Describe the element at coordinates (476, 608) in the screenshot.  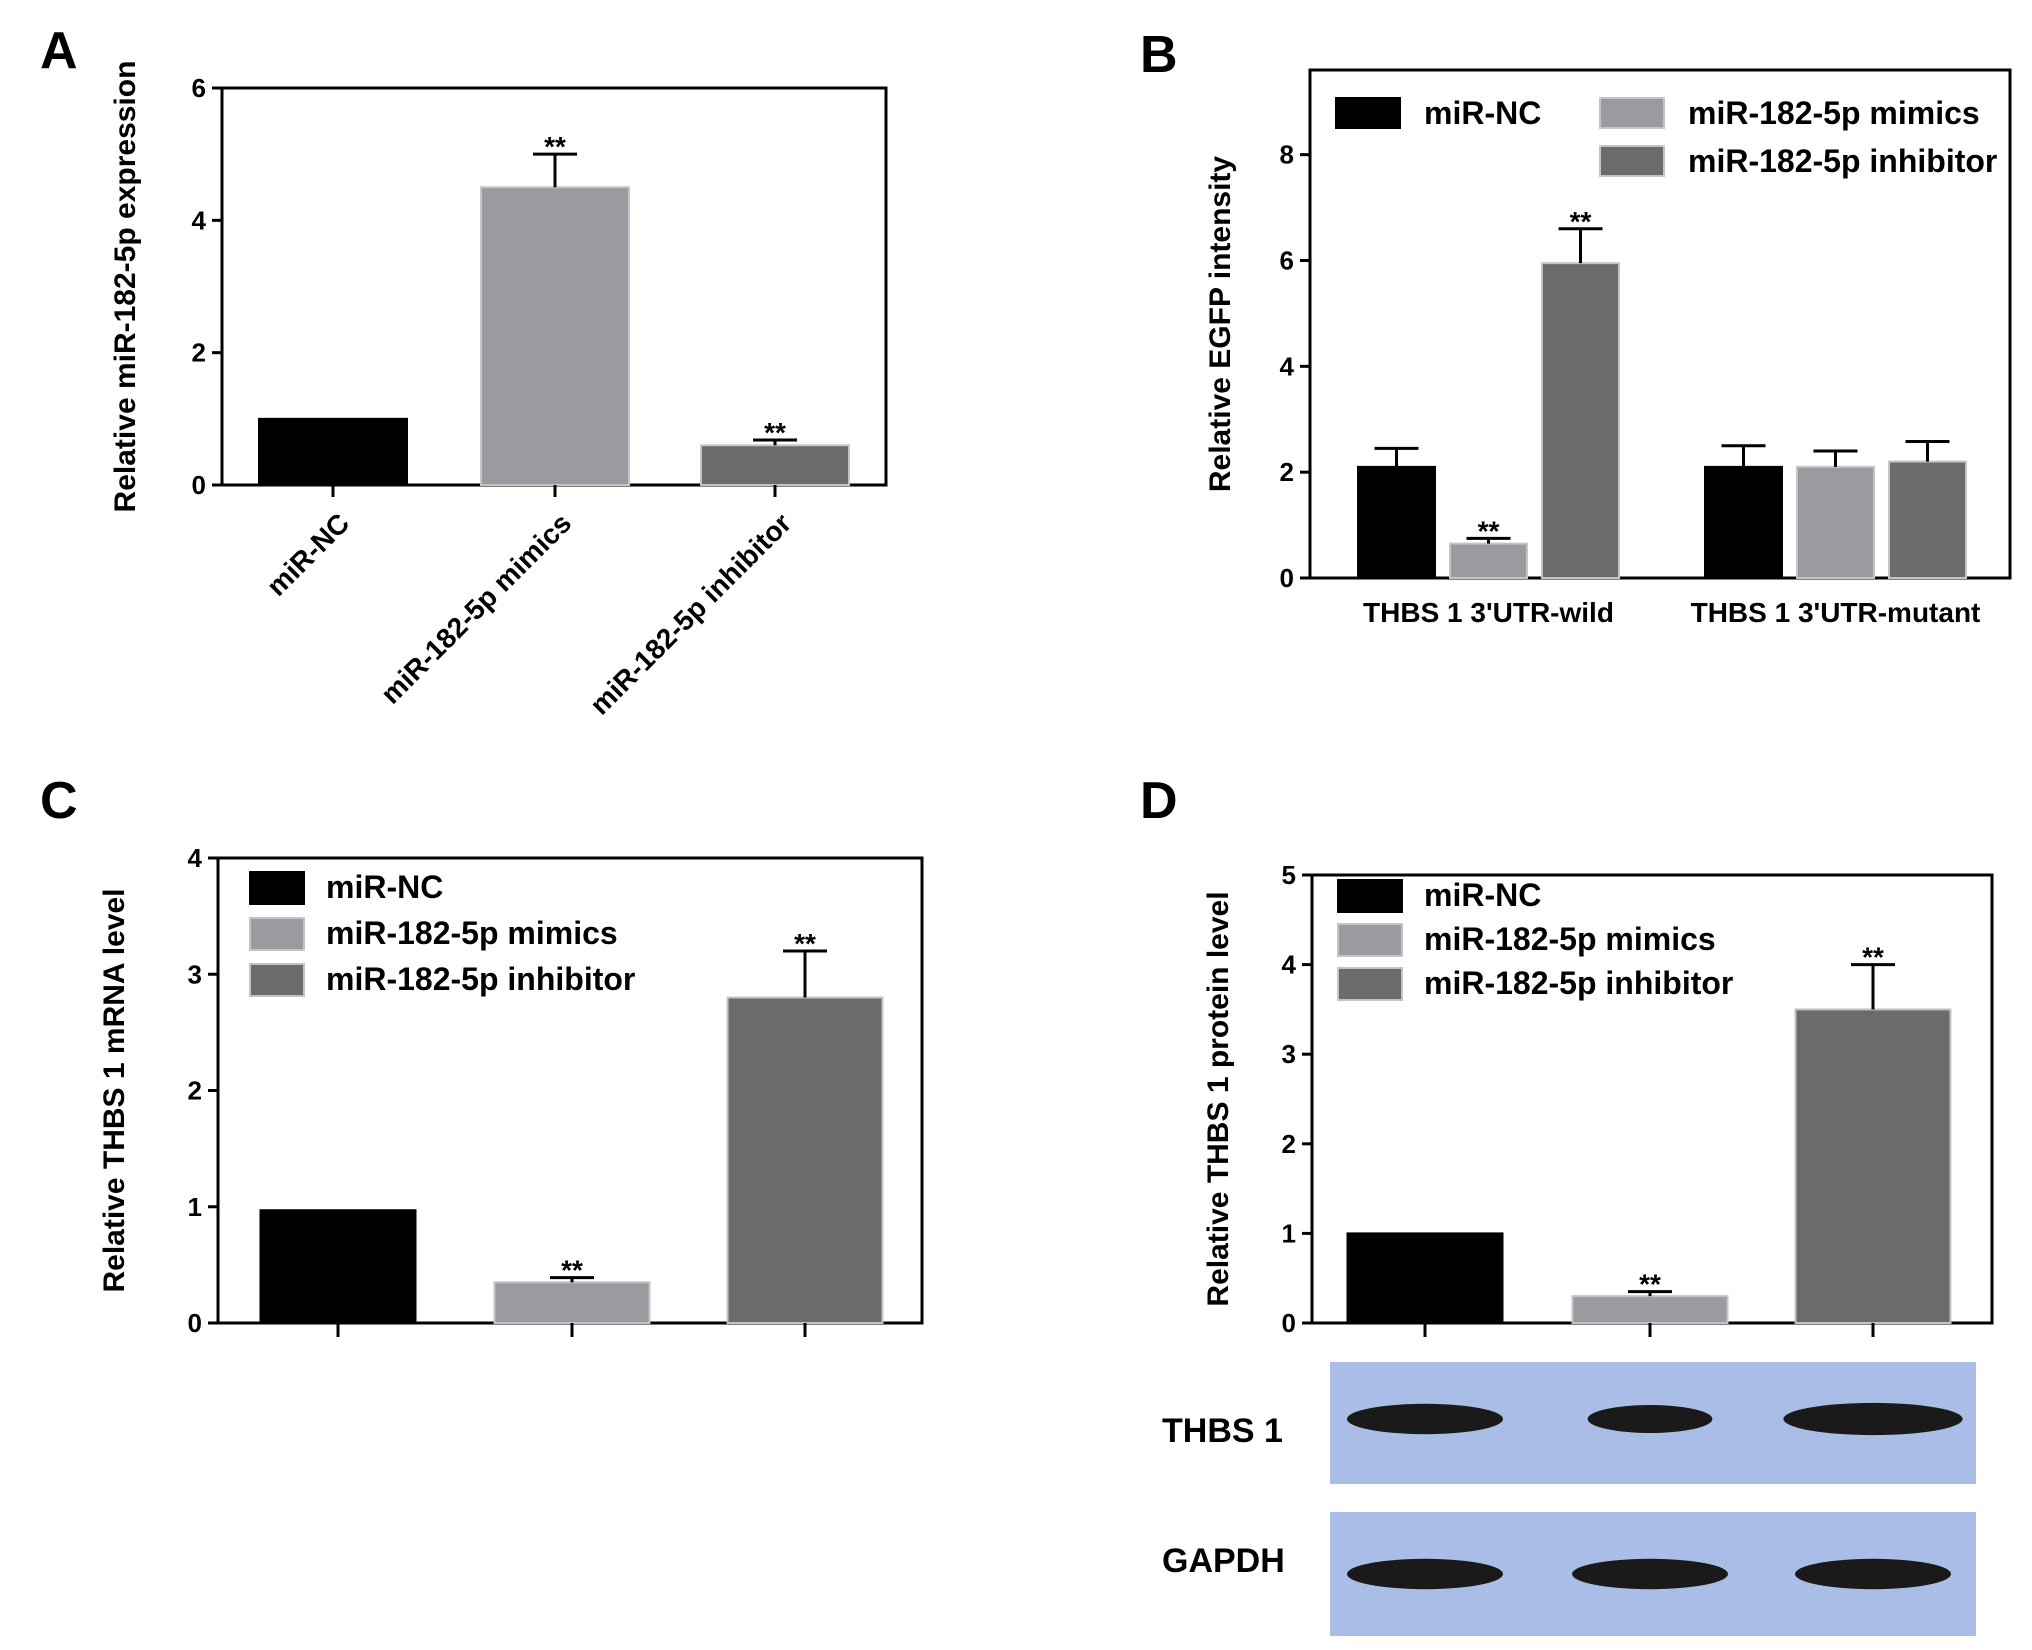
I see `x-category-label: miR-182-5p mimics` at that location.